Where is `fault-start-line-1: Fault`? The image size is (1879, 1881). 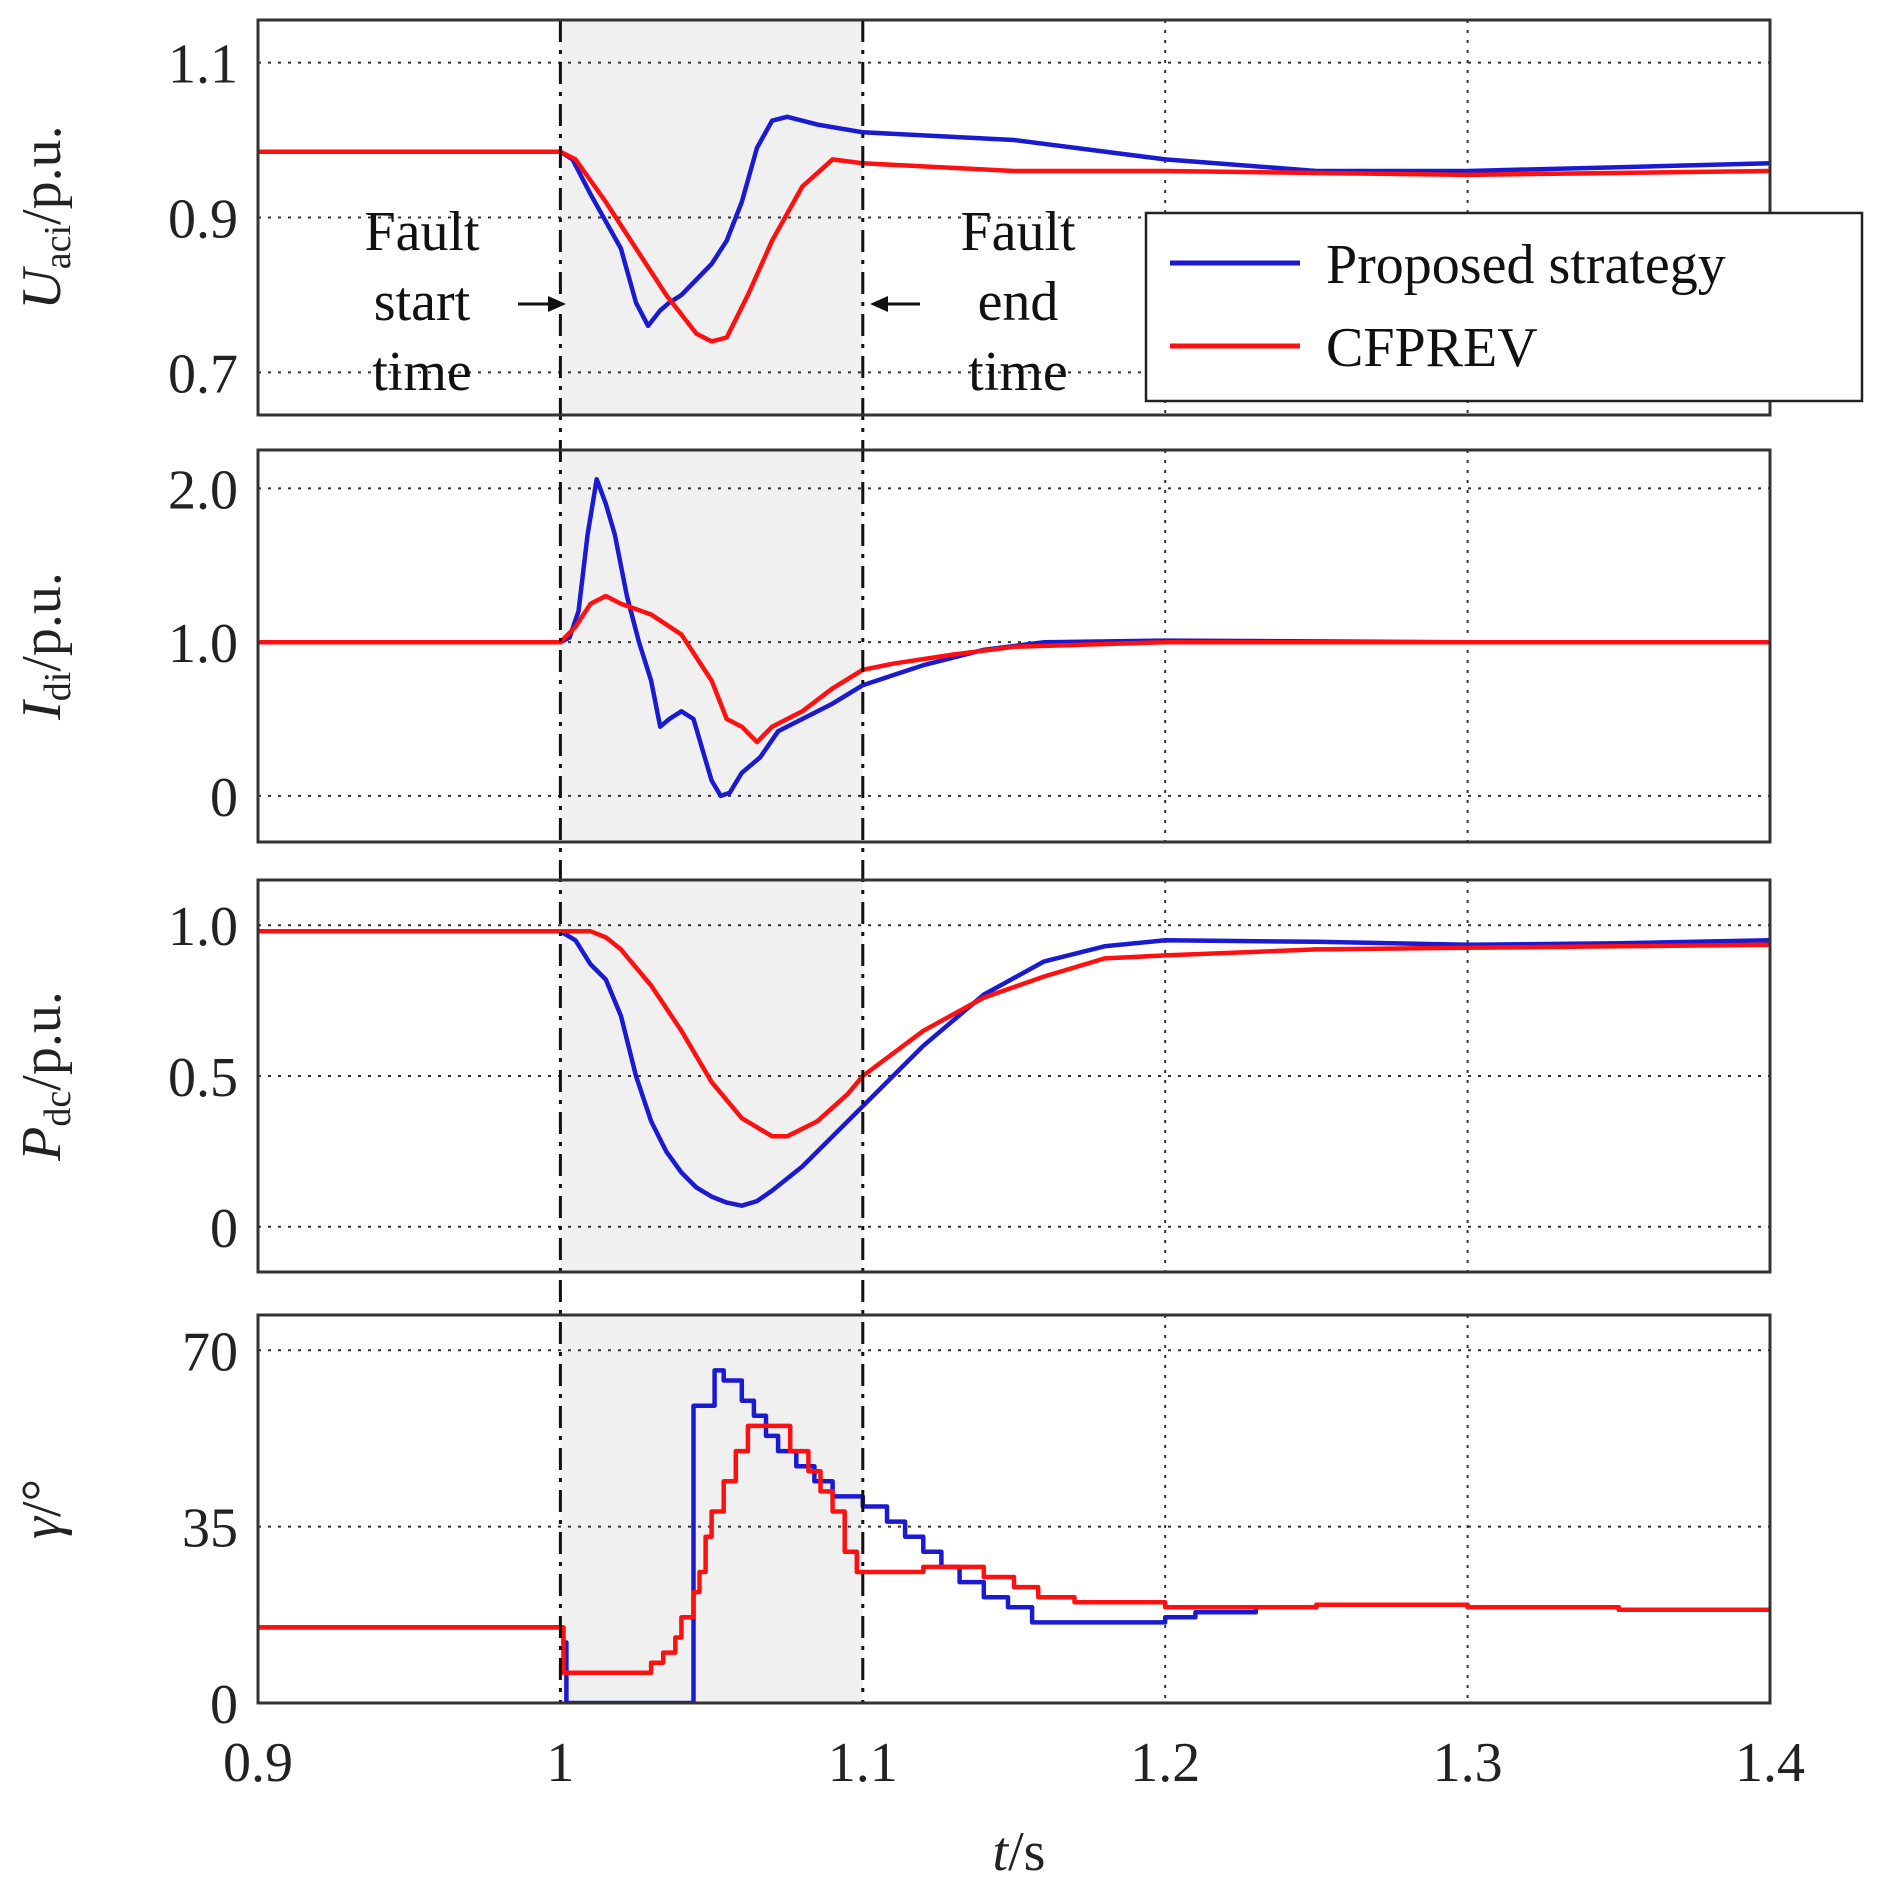
fault-start-line-1: Fault is located at coordinates (422, 232).